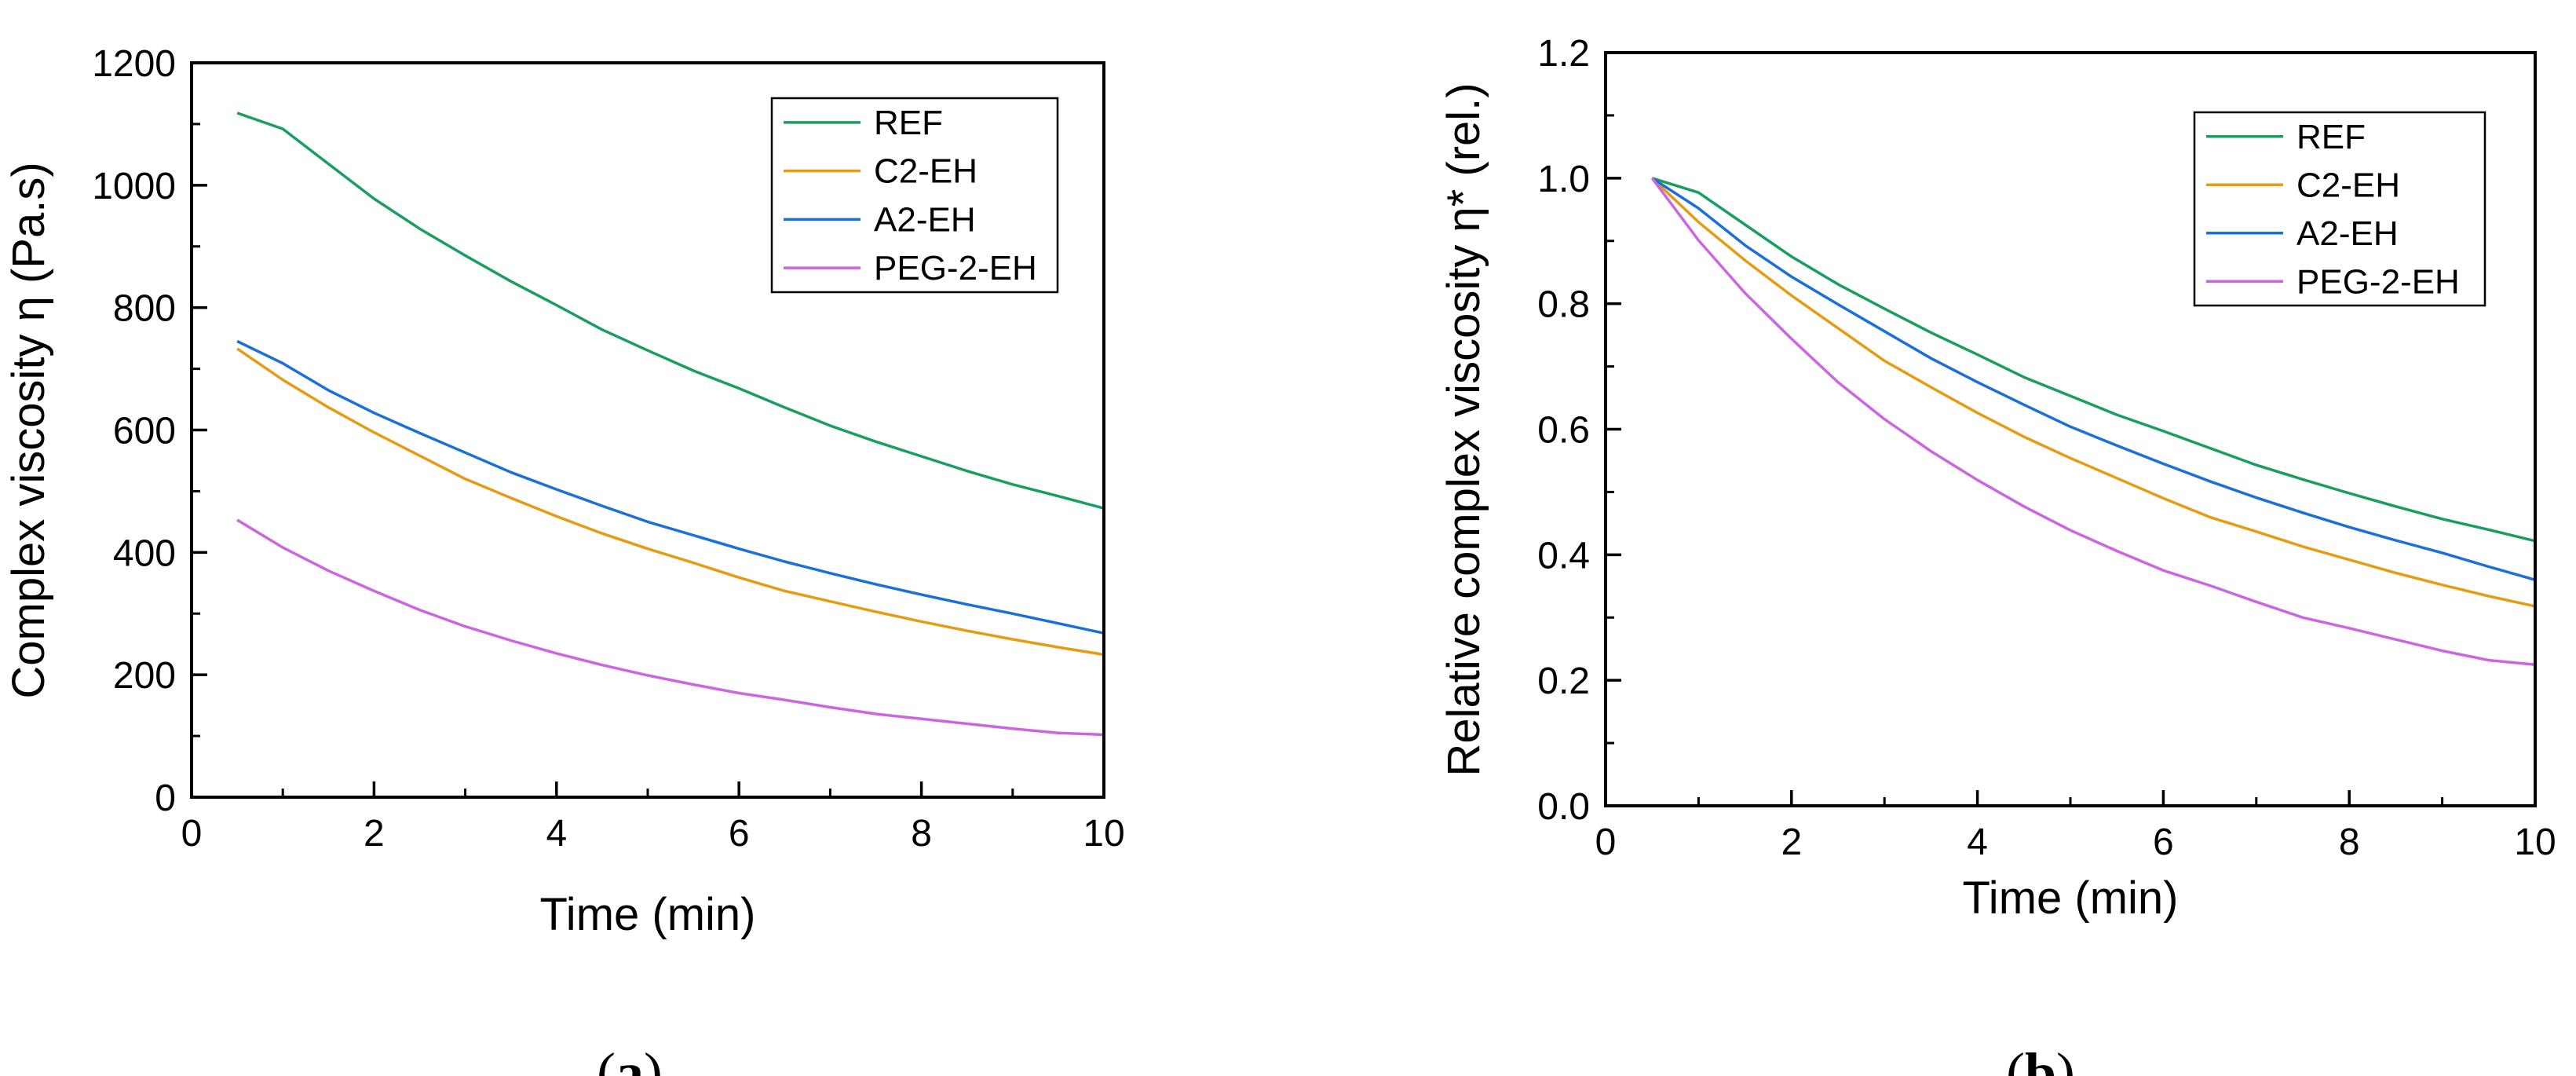 The image size is (2576, 1076). Describe the element at coordinates (28, 430) in the screenshot. I see `y-axis-label-a: Complex viscosity η (Pa.s)` at that location.